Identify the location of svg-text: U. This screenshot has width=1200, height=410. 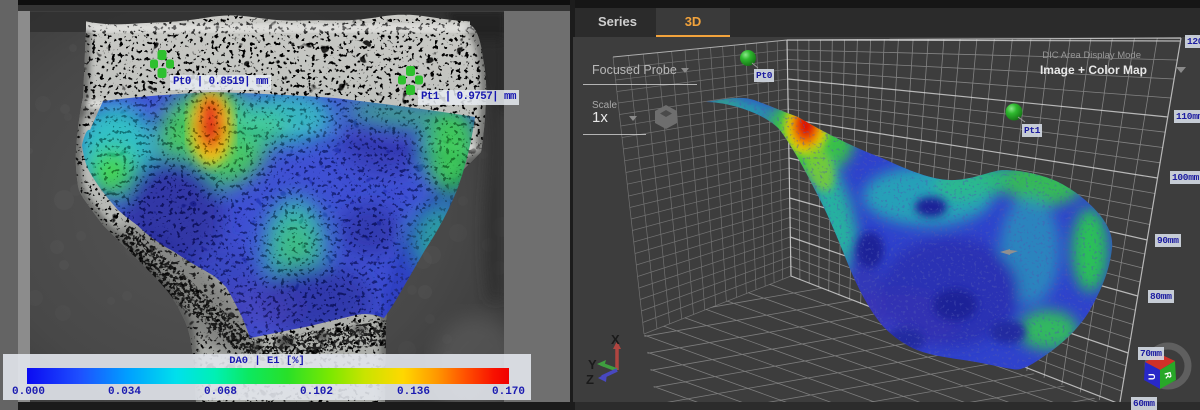
(1152, 377).